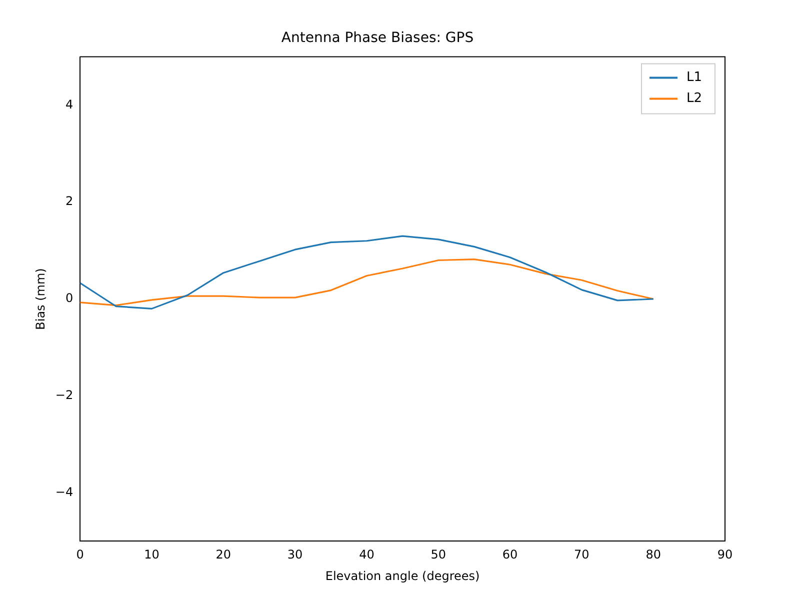 This screenshot has width=800, height=600. I want to click on x-tick-label: 50, so click(438, 555).